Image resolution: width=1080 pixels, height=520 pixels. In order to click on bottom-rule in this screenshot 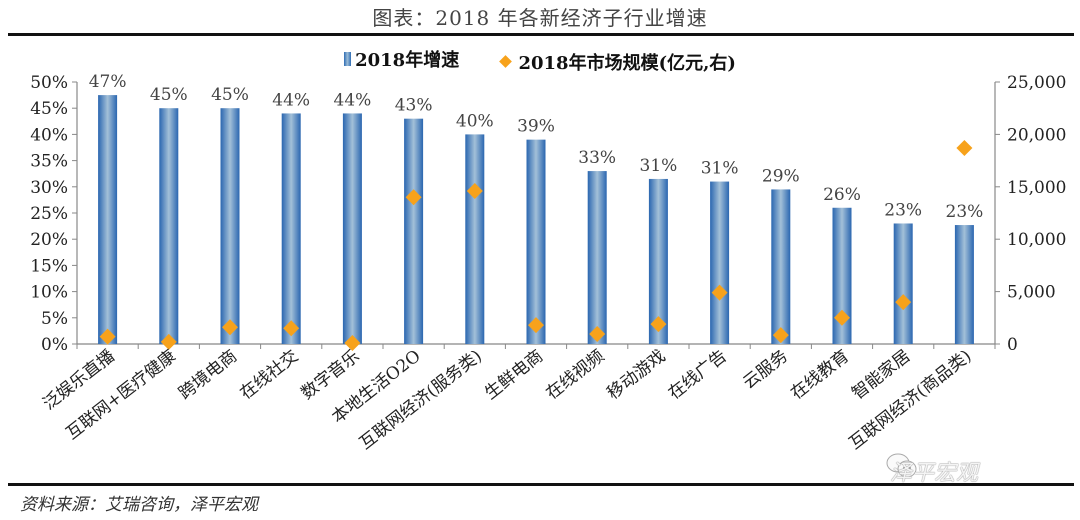, I will do `click(541, 484)`.